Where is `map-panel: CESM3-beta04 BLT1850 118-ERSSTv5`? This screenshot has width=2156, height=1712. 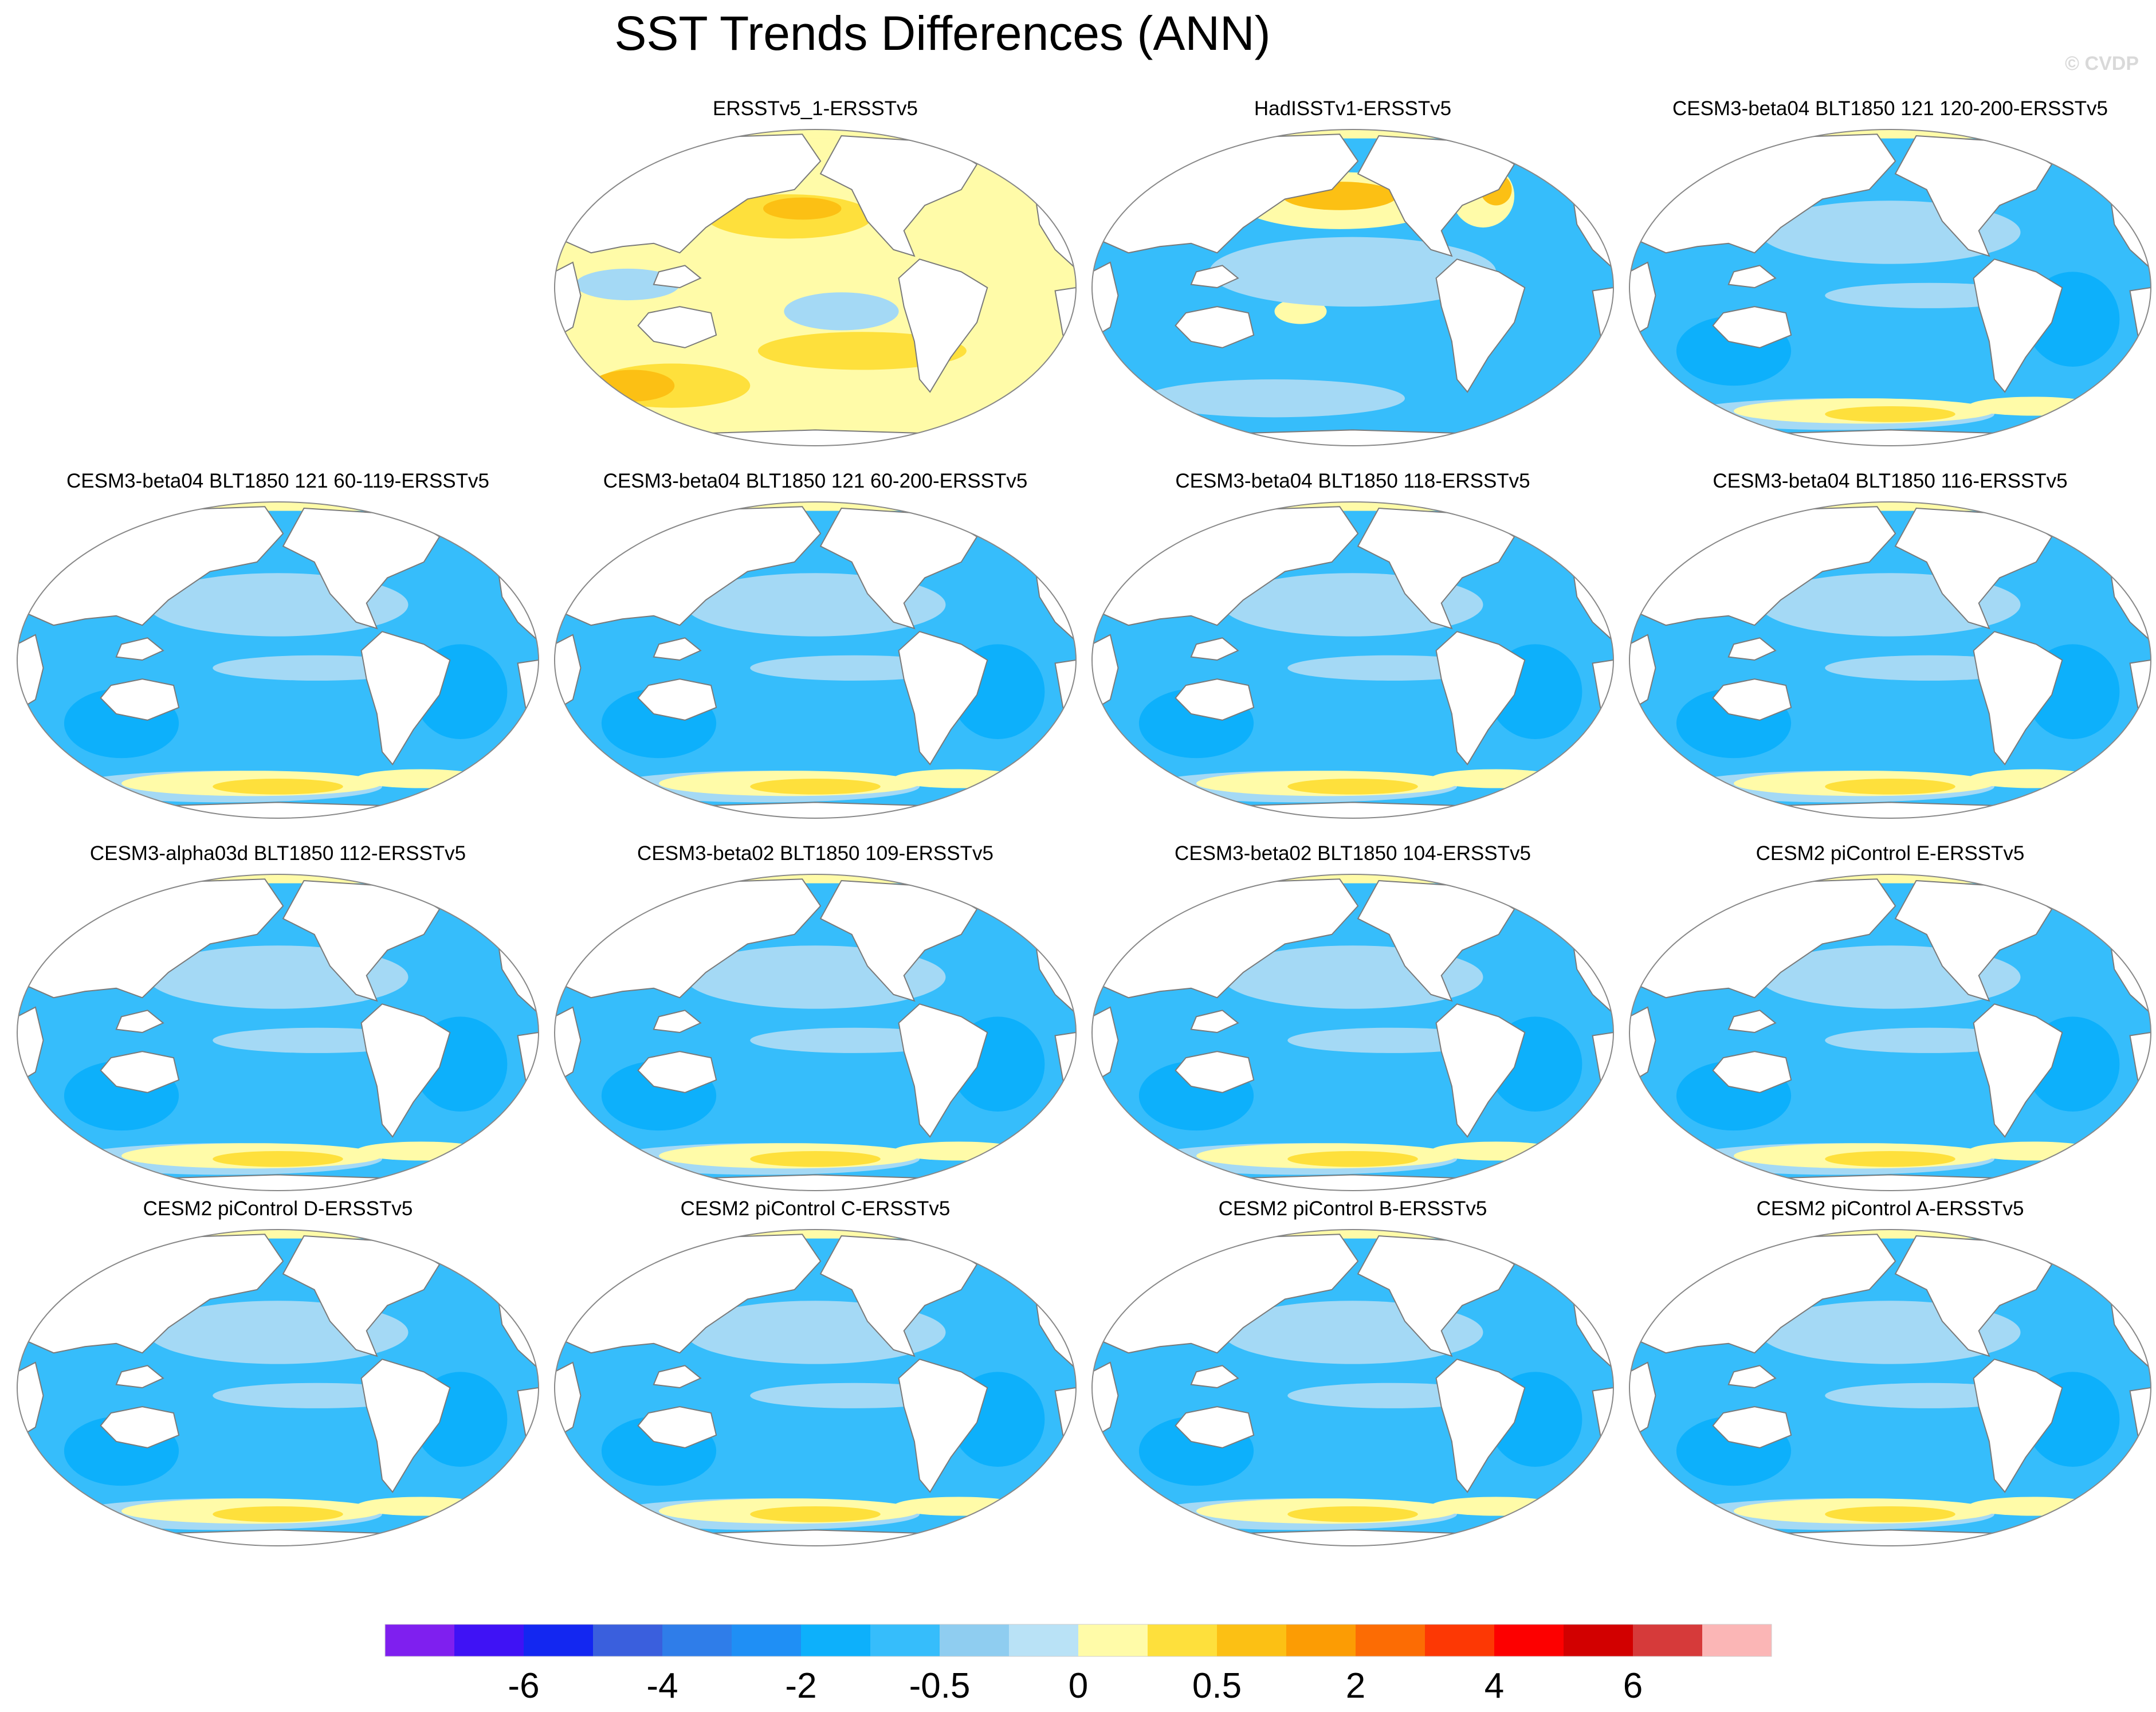 map-panel: CESM3-beta04 BLT1850 118-ERSSTv5 is located at coordinates (1352, 647).